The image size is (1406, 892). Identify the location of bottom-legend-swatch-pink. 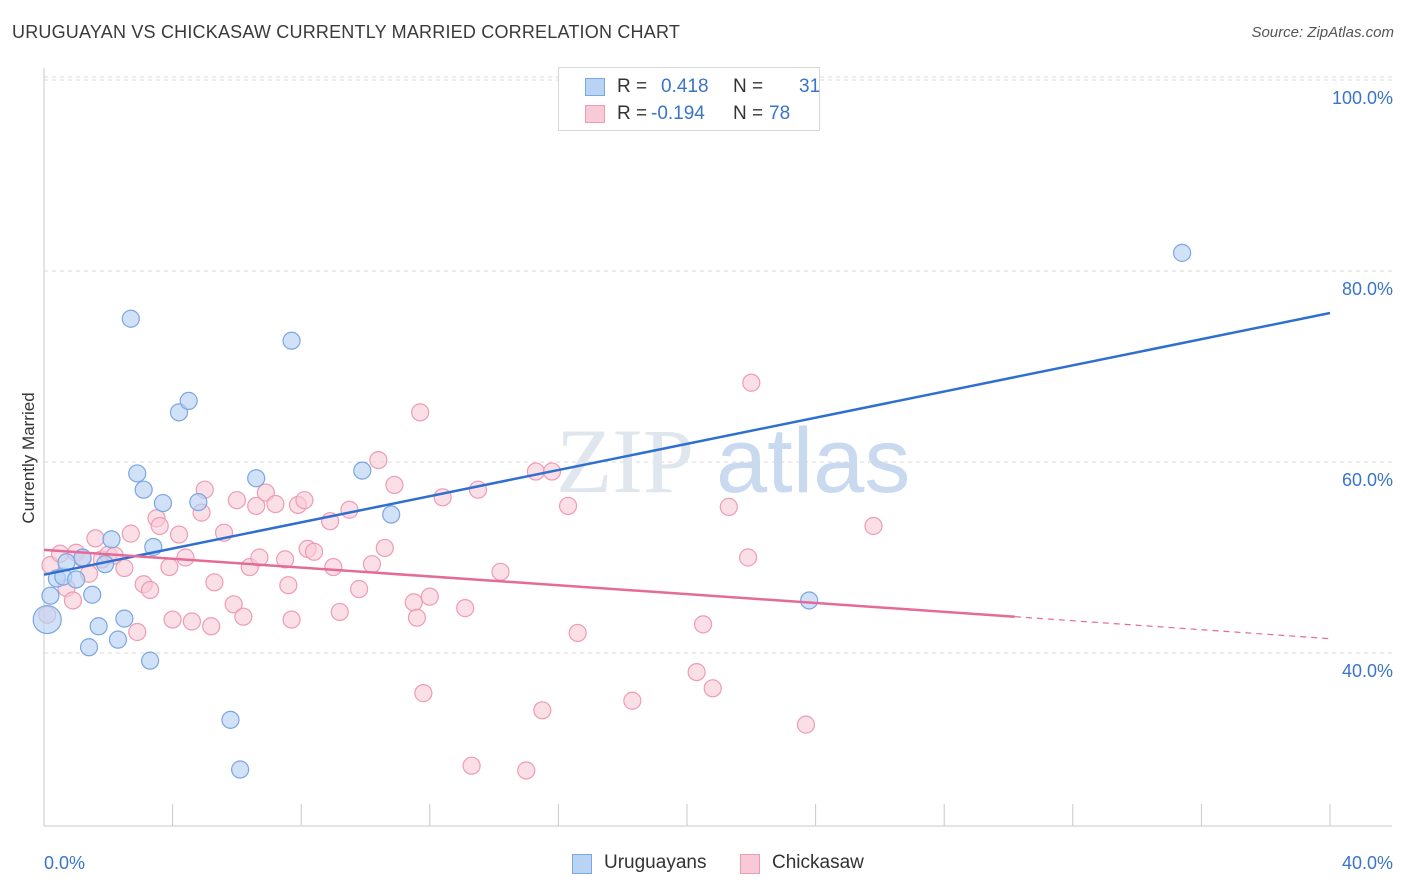
(750, 864).